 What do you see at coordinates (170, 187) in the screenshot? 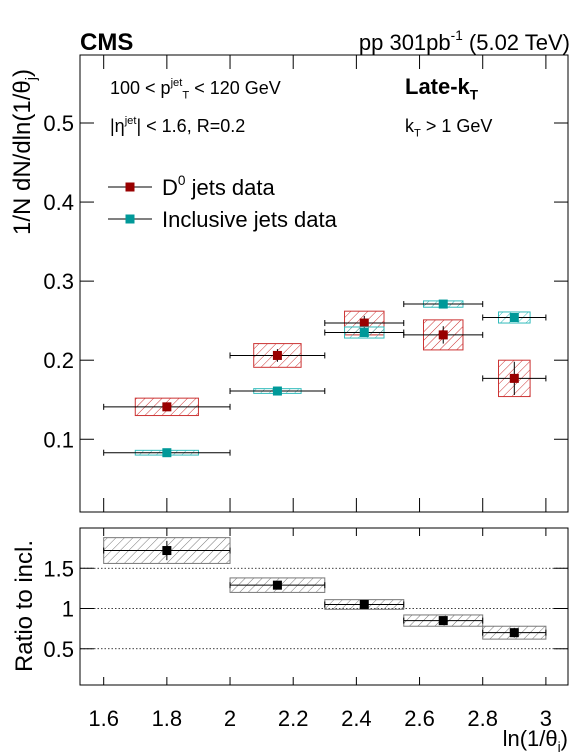
I see `text-part: D` at bounding box center [170, 187].